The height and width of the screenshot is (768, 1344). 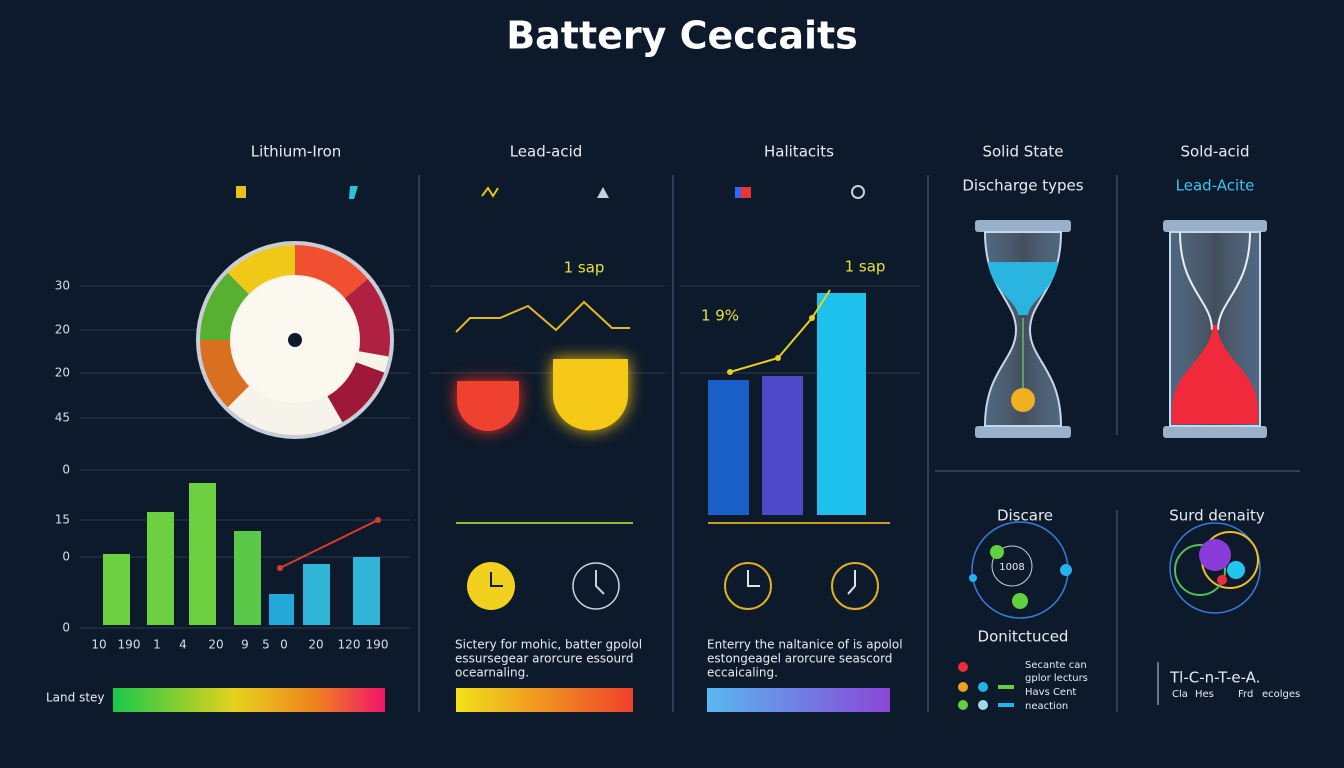 I want to click on y-label: 30, so click(x=62, y=286).